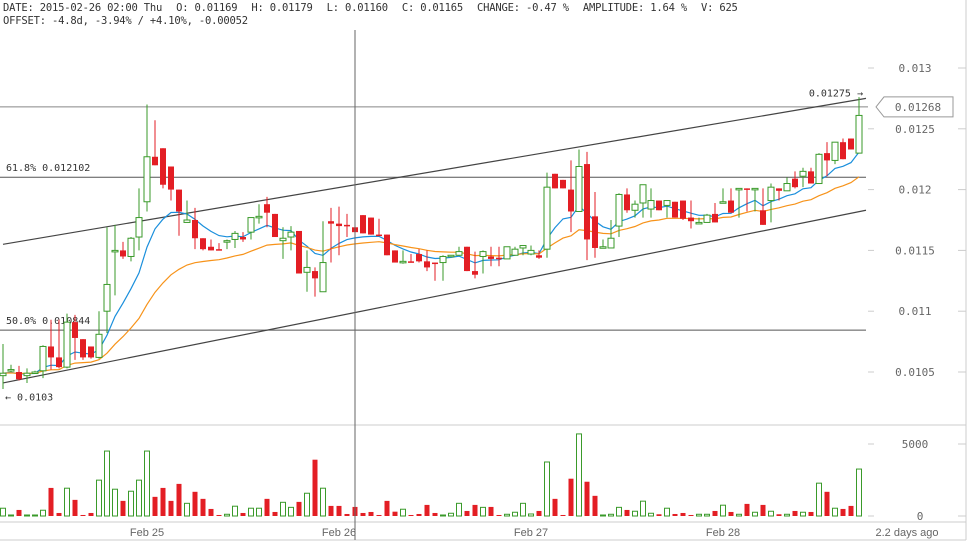 This screenshot has width=968, height=545. Describe the element at coordinates (634, 8) in the screenshot. I see `amplitude-readout: AMPLITUDE: 1.64 %` at that location.